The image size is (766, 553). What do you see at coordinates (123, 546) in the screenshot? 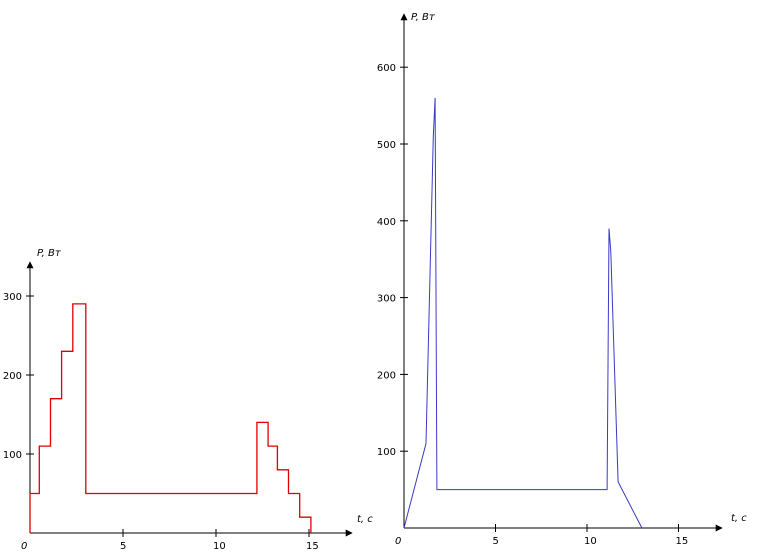
I see `x-tick-label-left-1: 5` at bounding box center [123, 546].